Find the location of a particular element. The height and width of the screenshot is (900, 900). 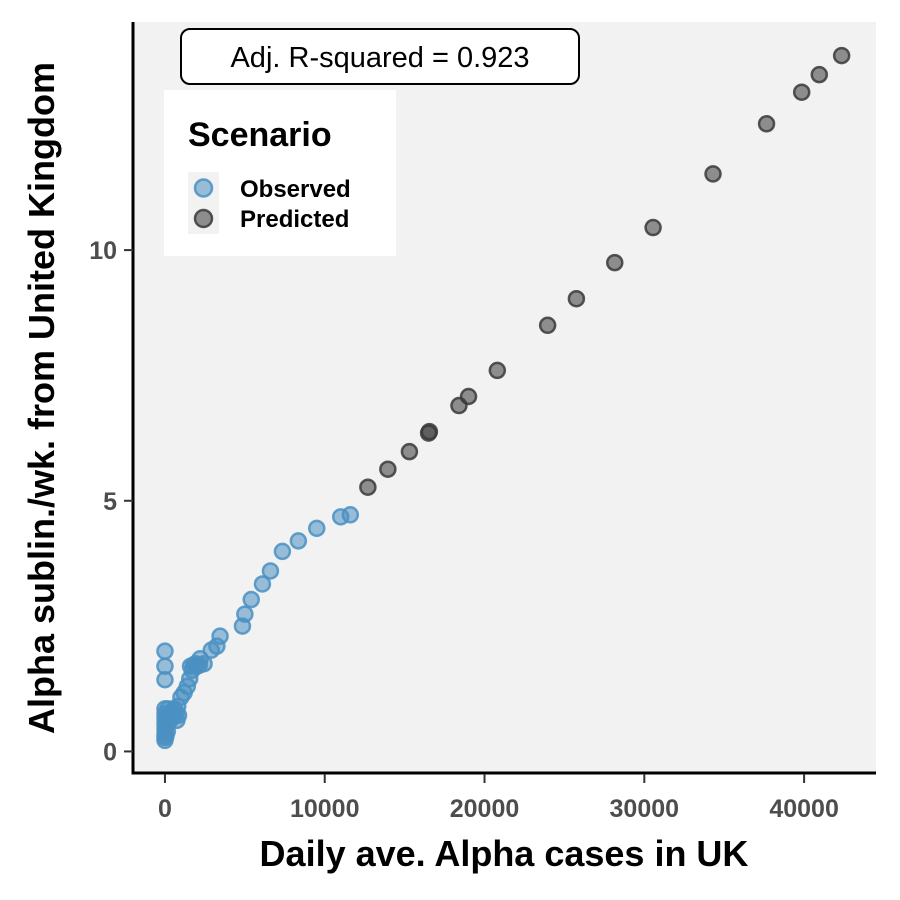

legend-title: Scenario is located at coordinates (260, 135).